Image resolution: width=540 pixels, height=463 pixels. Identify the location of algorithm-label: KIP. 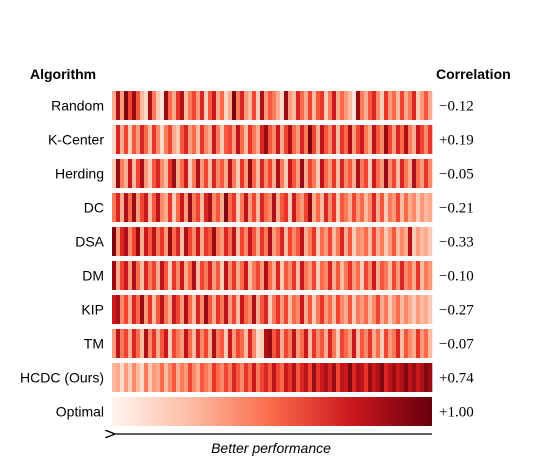
(92, 310).